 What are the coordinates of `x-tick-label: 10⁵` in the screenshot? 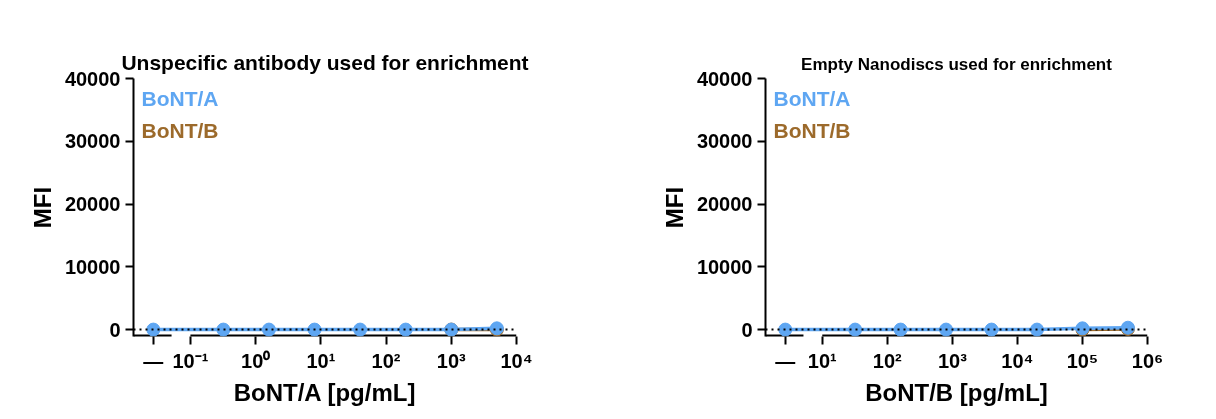 It's located at (1082, 360).